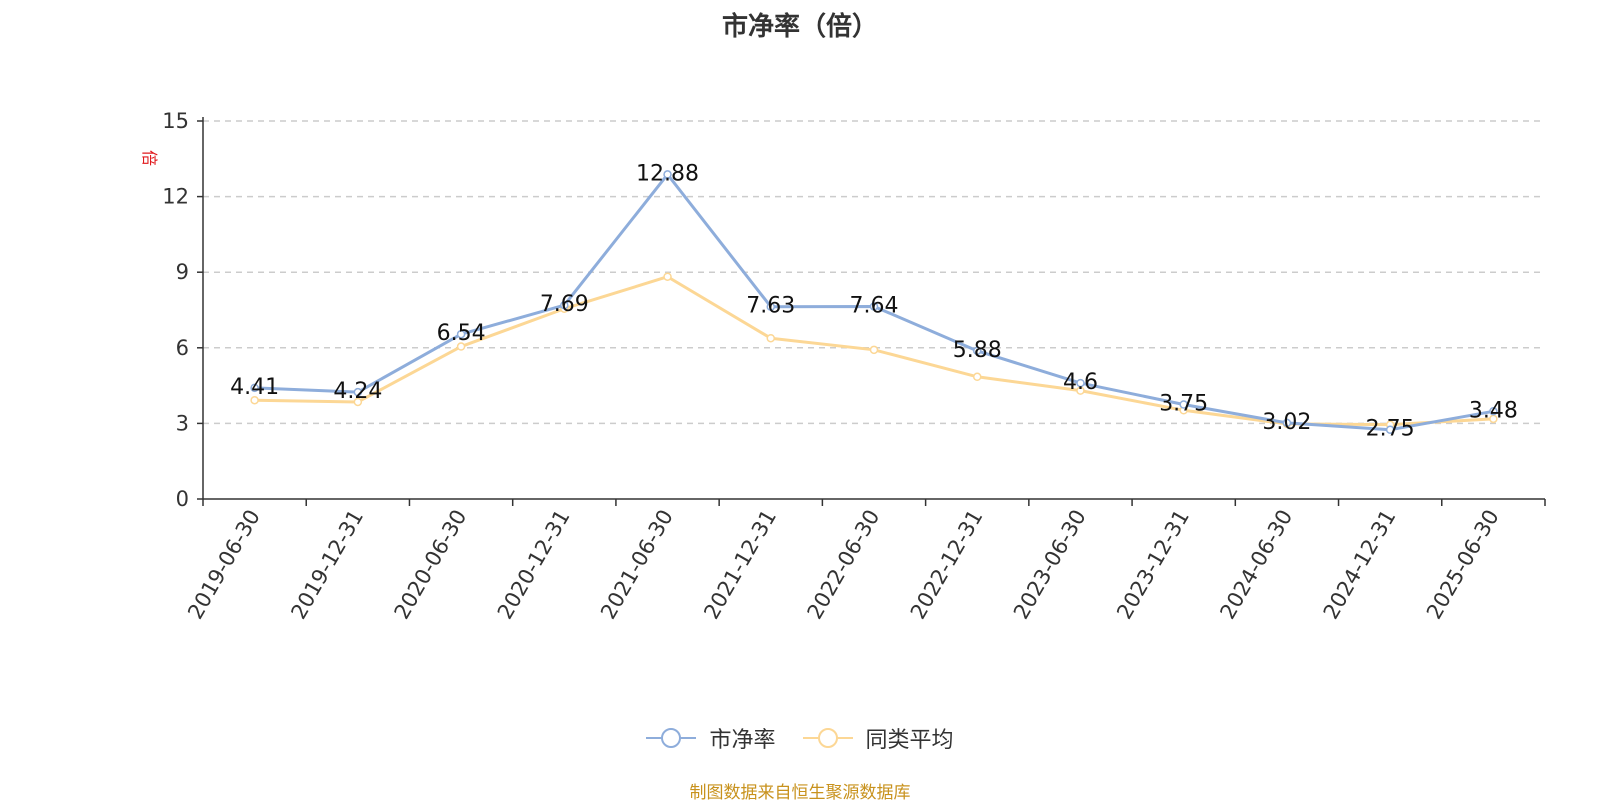 This screenshot has width=1600, height=803. I want to click on chart-title: 市净率（倍）, so click(799, 27).